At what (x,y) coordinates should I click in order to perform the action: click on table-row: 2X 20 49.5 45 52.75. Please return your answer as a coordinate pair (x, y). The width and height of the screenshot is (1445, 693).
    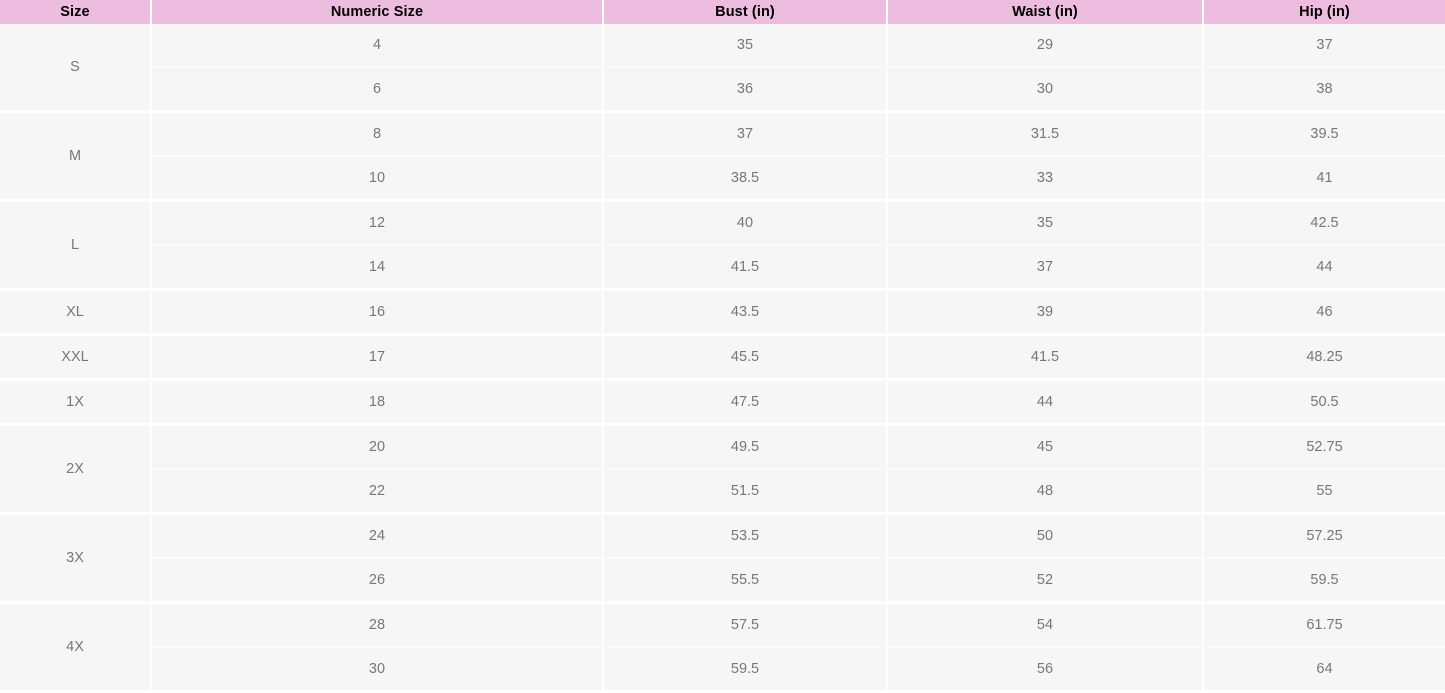
    Looking at the image, I should click on (722, 469).